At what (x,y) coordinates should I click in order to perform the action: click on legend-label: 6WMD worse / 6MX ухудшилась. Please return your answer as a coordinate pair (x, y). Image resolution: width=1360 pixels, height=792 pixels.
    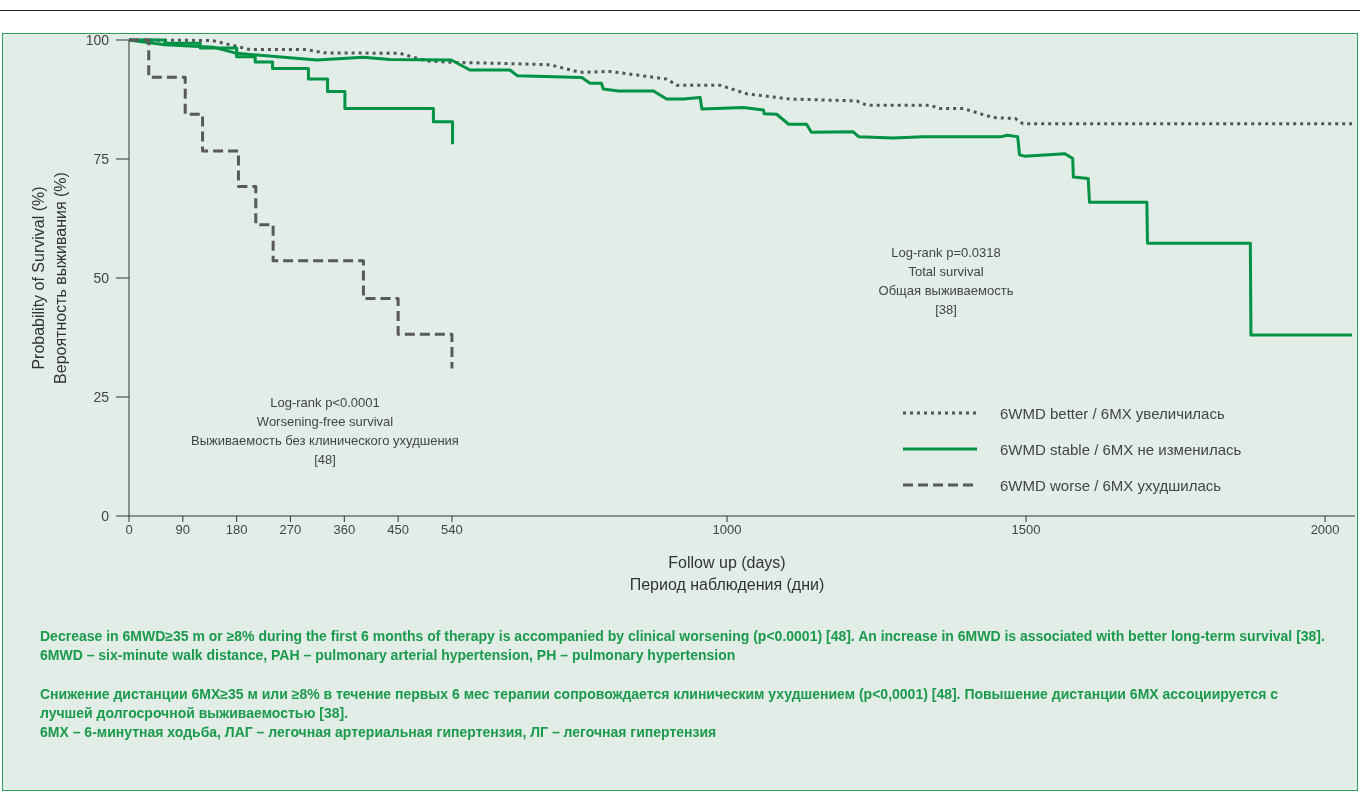
    Looking at the image, I should click on (1111, 485).